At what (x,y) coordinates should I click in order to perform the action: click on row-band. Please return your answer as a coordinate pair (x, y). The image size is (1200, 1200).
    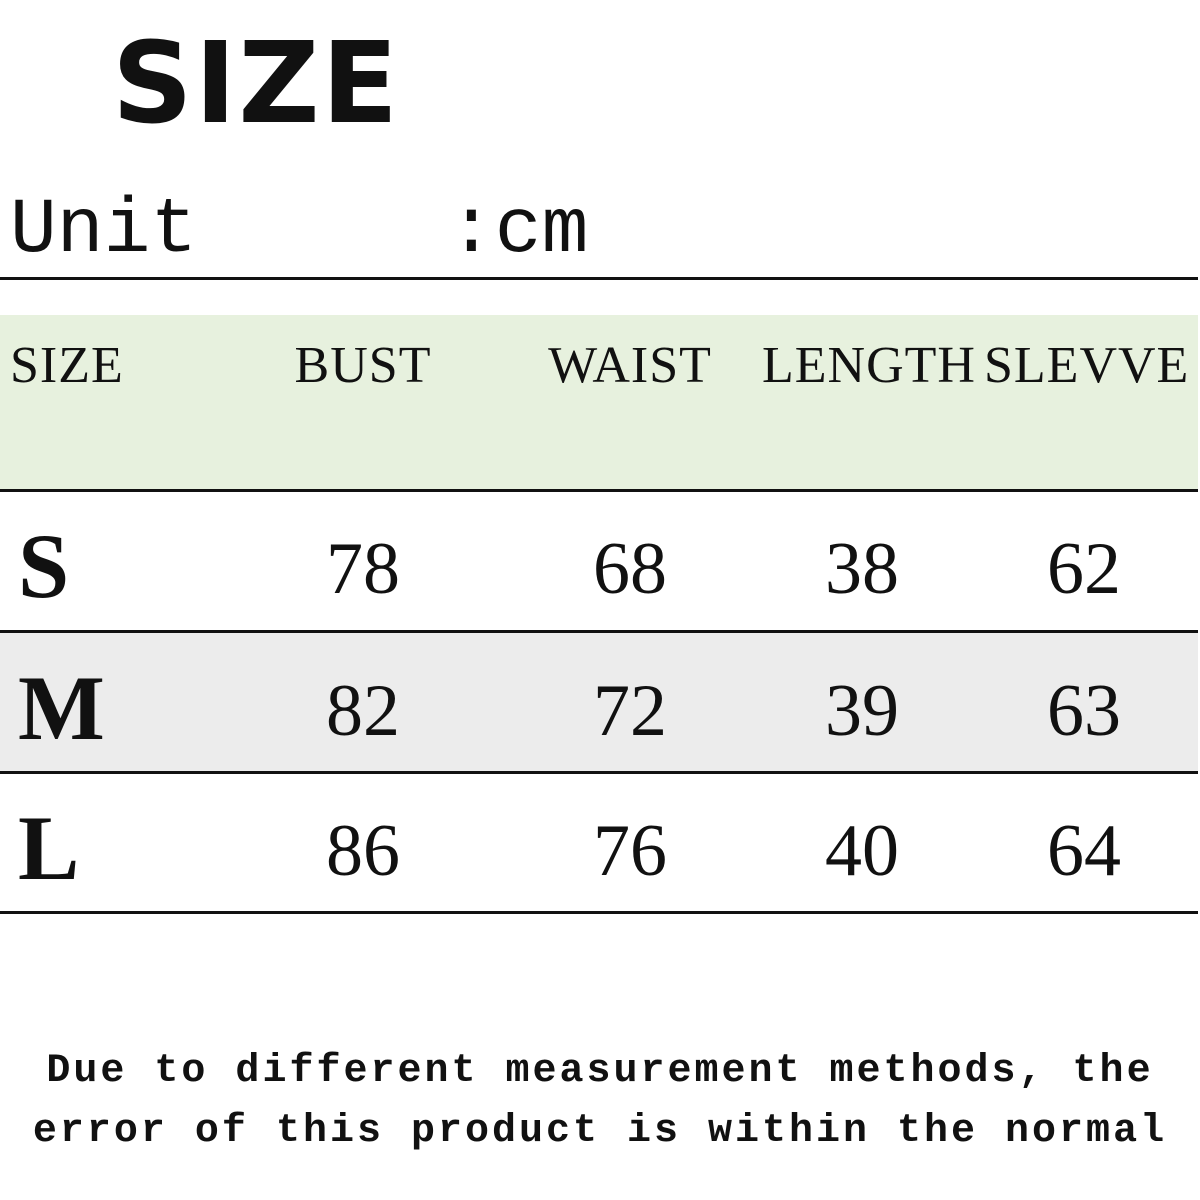
    Looking at the image, I should click on (599, 702).